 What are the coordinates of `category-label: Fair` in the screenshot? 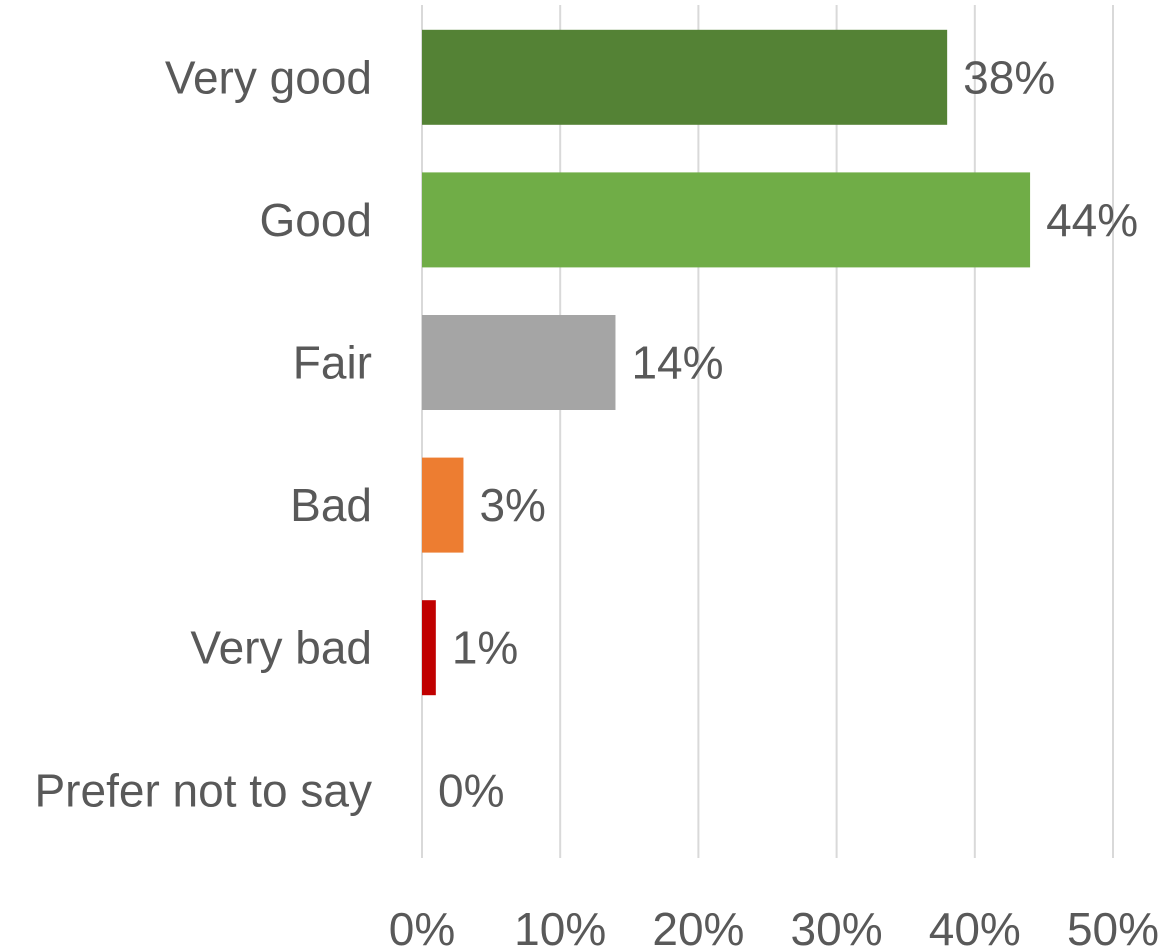 It's located at (332, 363).